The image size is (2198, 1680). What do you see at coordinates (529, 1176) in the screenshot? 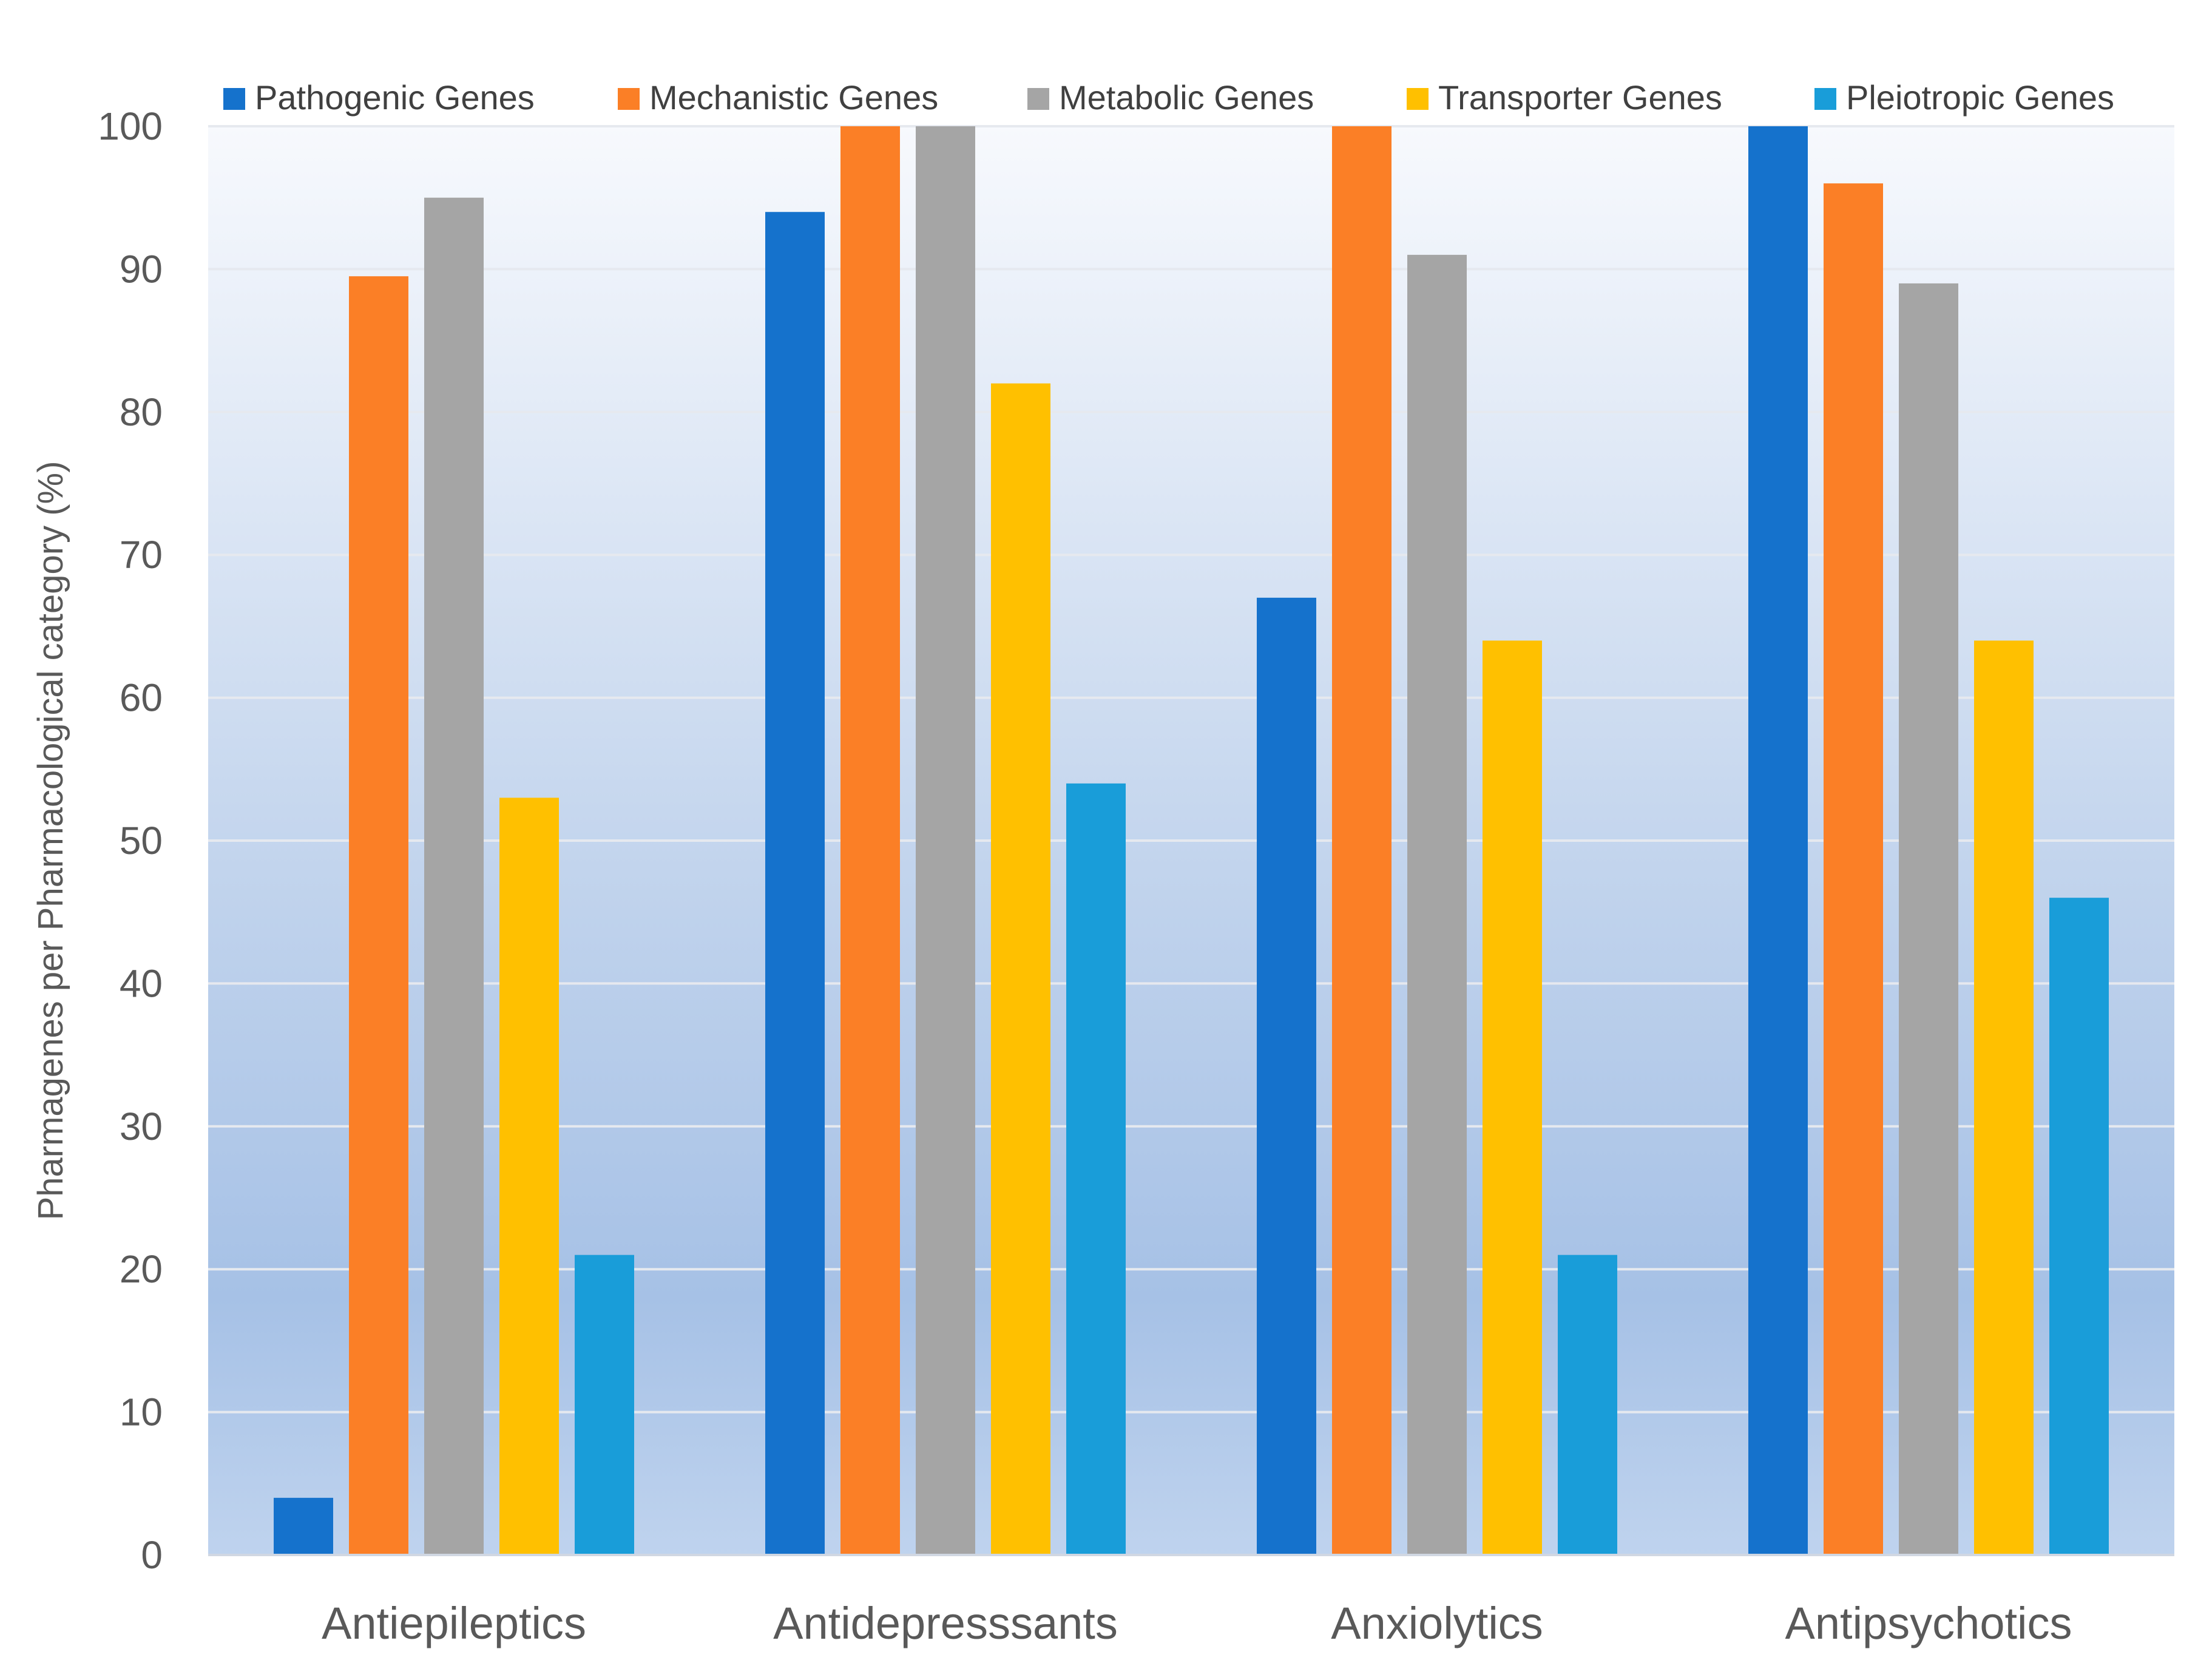
I see `bar-transporter-genes-antiepileptics` at bounding box center [529, 1176].